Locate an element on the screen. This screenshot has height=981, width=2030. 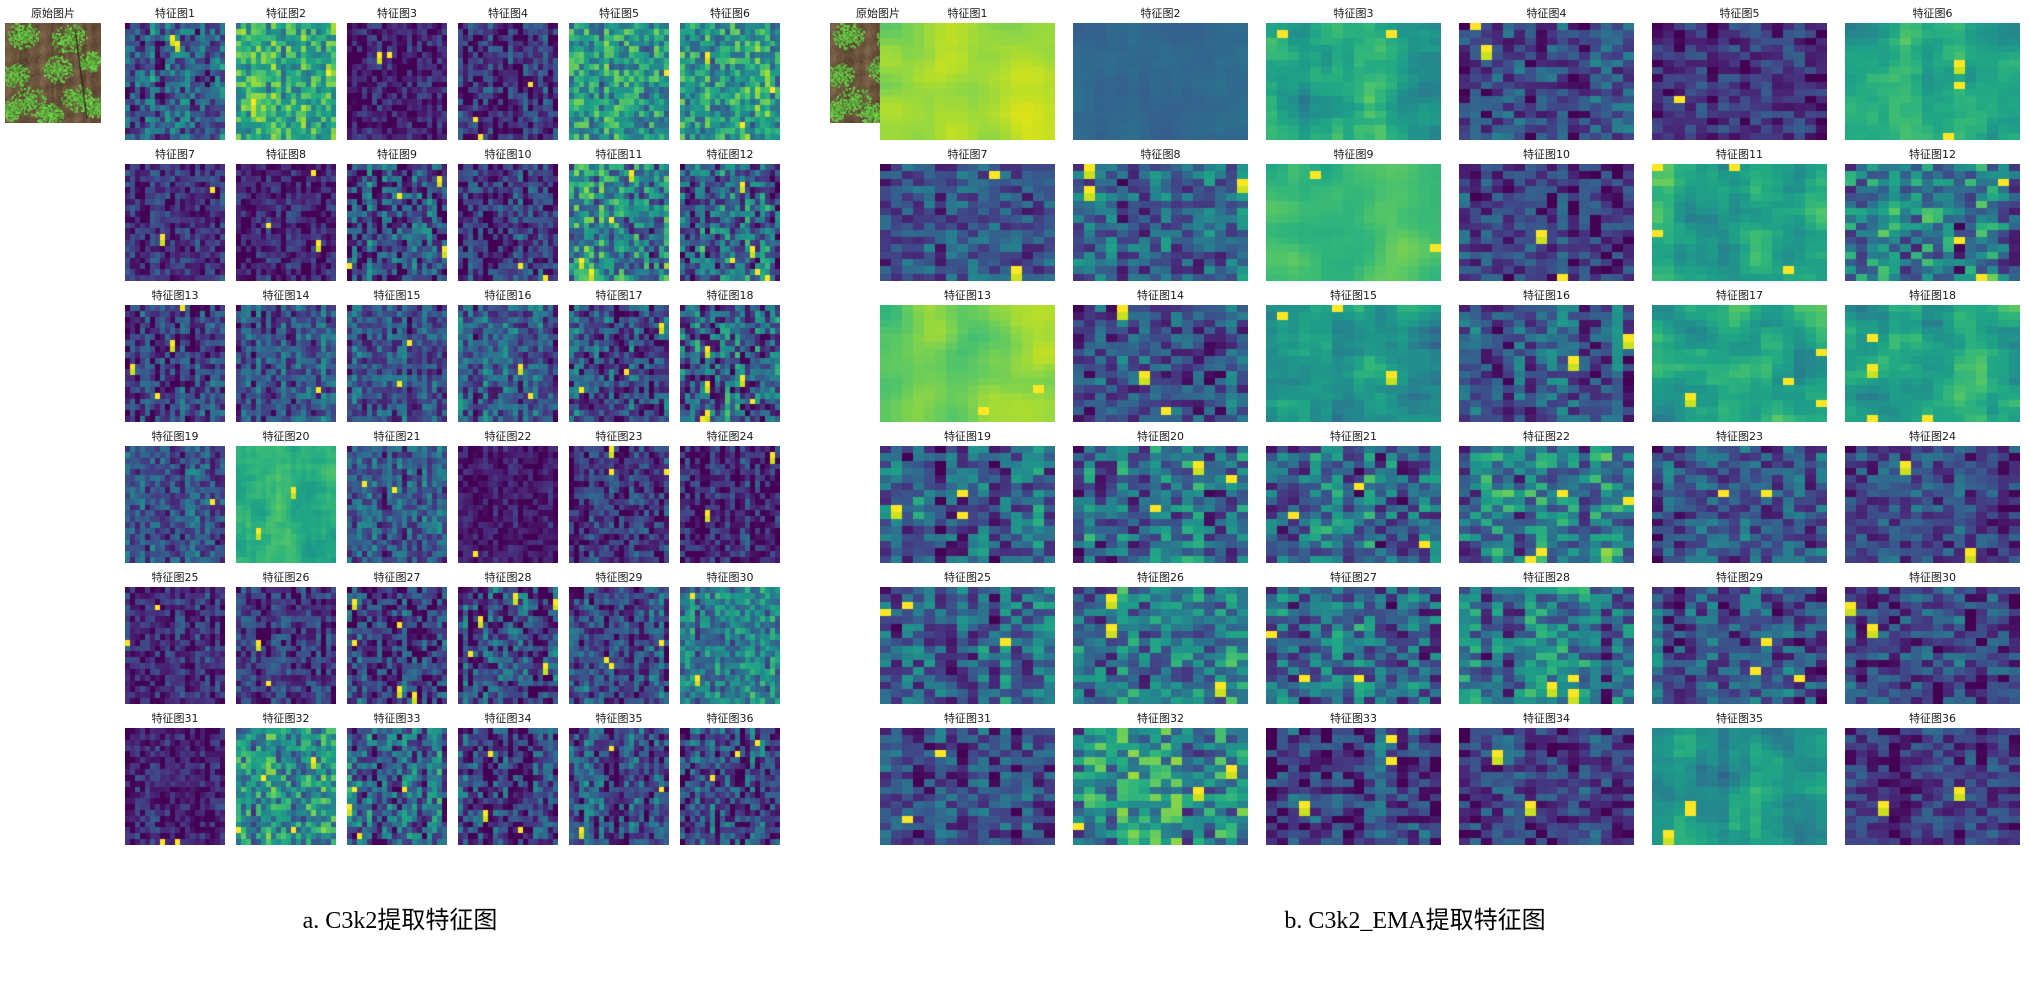
original-image-label: 原始图片 is located at coordinates (53, 13).